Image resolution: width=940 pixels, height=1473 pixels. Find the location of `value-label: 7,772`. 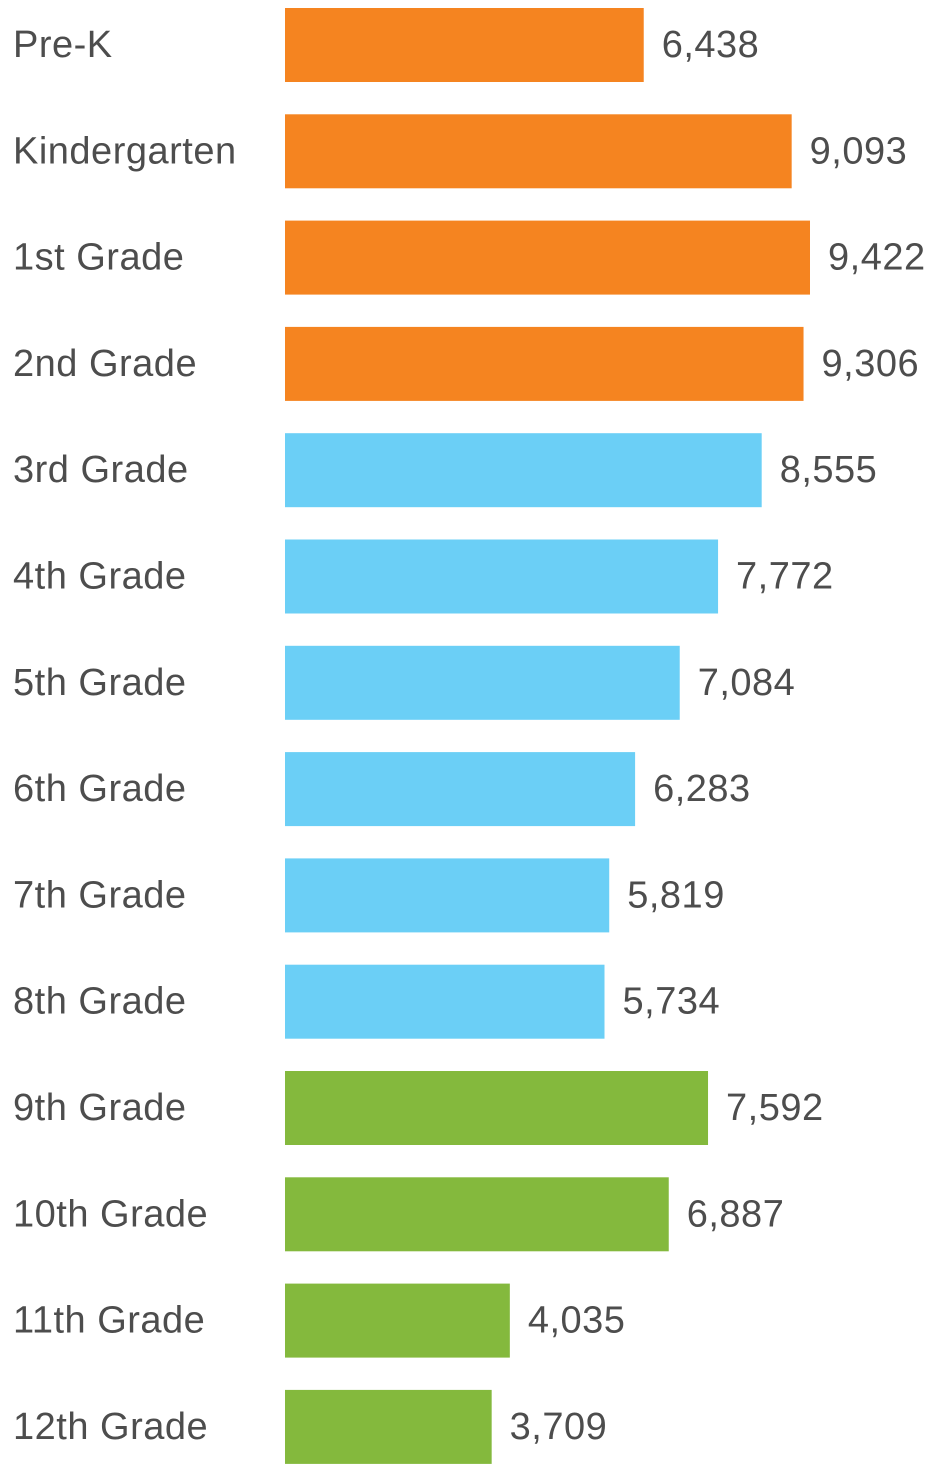

value-label: 7,772 is located at coordinates (785, 577).